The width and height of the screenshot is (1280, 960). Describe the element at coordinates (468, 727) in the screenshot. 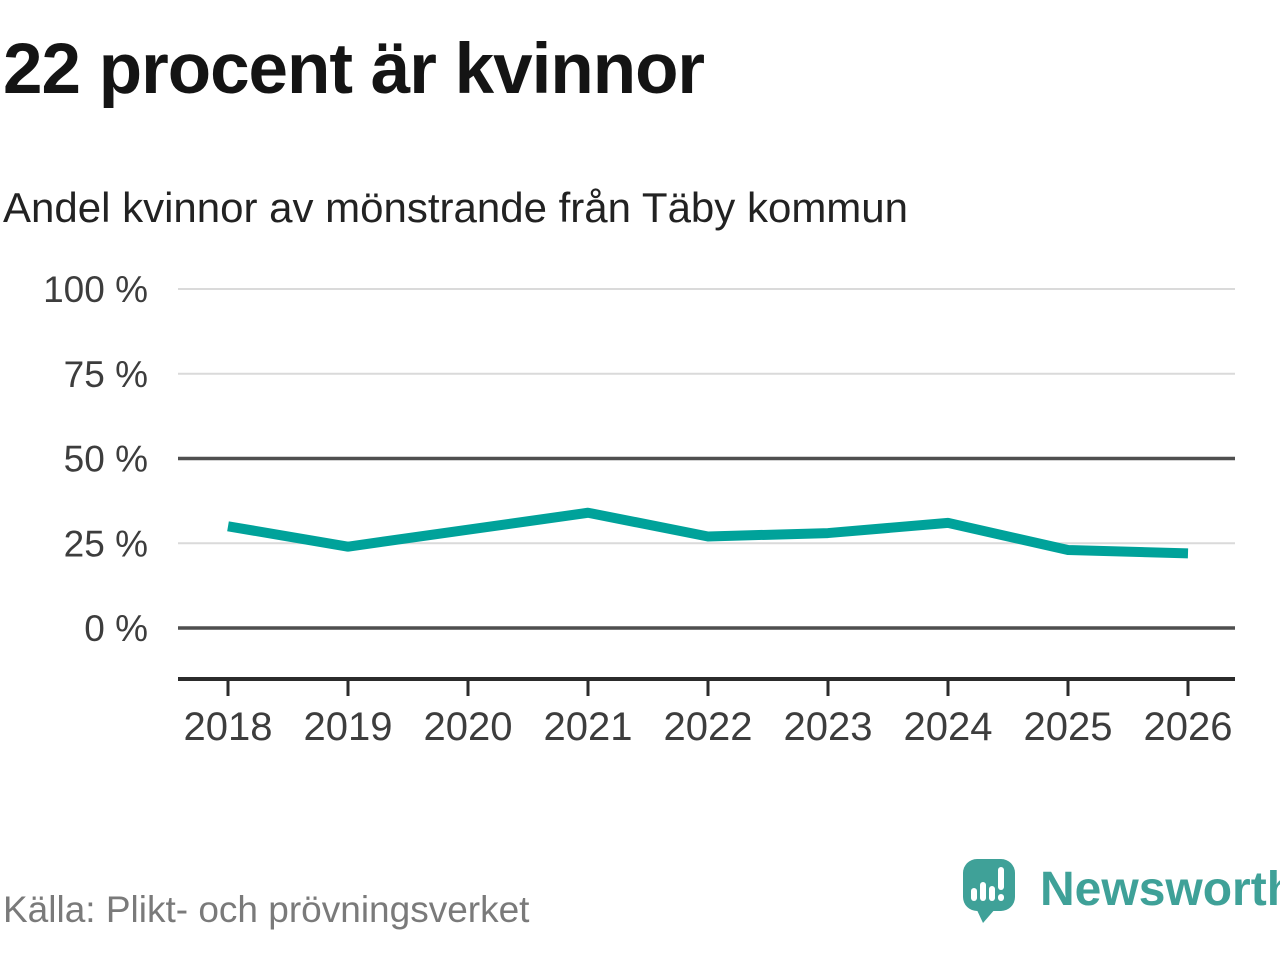

I see `x-tick-label: 2020` at that location.